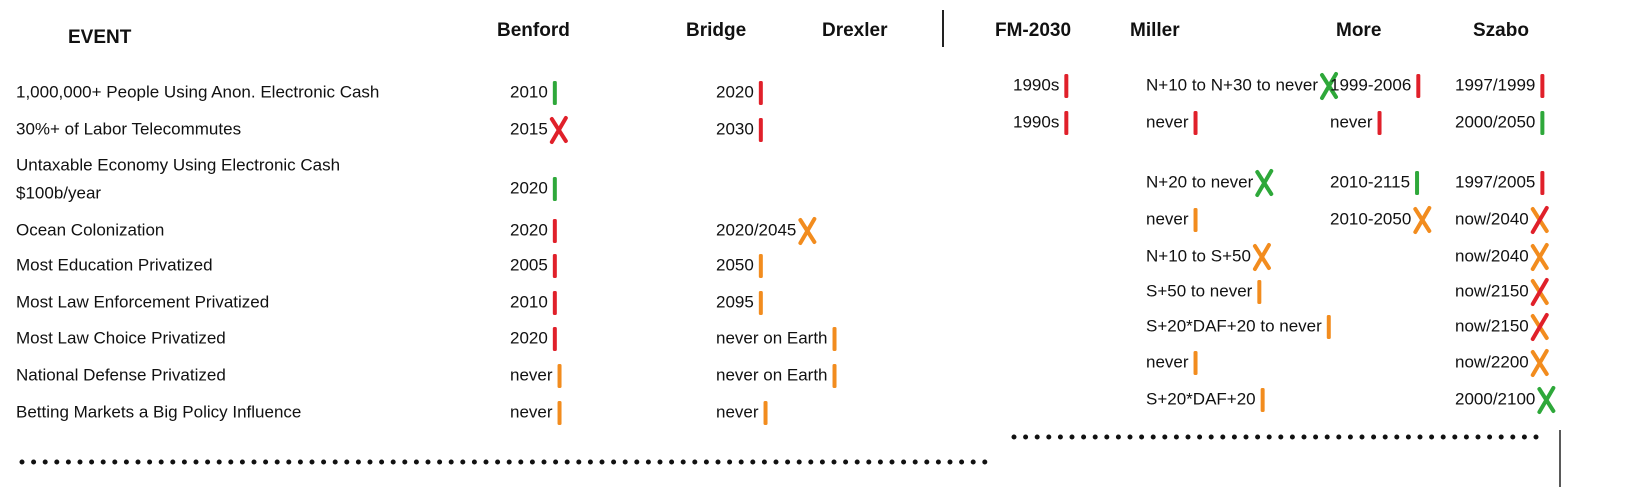 Image resolution: width=1634 pixels, height=487 pixels. What do you see at coordinates (529, 264) in the screenshot?
I see `prediction: 2005` at bounding box center [529, 264].